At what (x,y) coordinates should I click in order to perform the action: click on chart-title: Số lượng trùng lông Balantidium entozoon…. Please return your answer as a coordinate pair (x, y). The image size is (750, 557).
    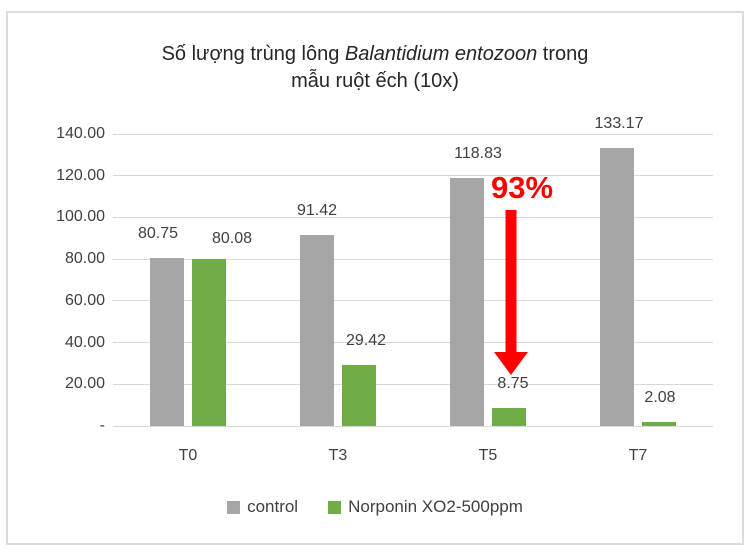
    Looking at the image, I should click on (375, 68).